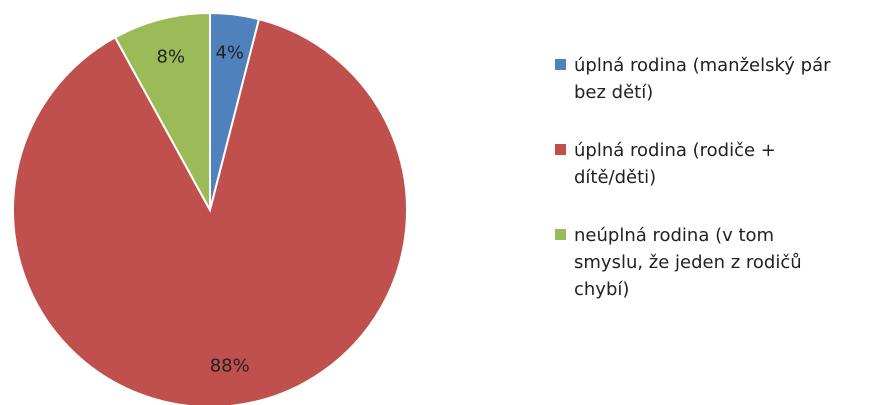 Image resolution: width=881 pixels, height=405 pixels. Describe the element at coordinates (675, 164) in the screenshot. I see `legend-label: úplná rodina (rodiče + dítě/děti)` at that location.